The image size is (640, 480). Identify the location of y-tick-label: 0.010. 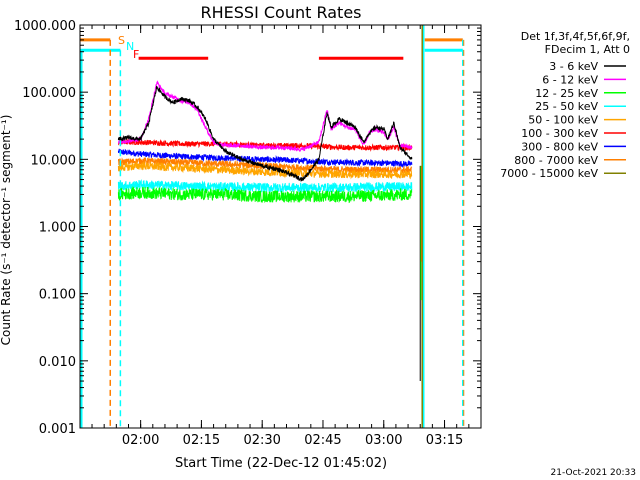
(57, 362).